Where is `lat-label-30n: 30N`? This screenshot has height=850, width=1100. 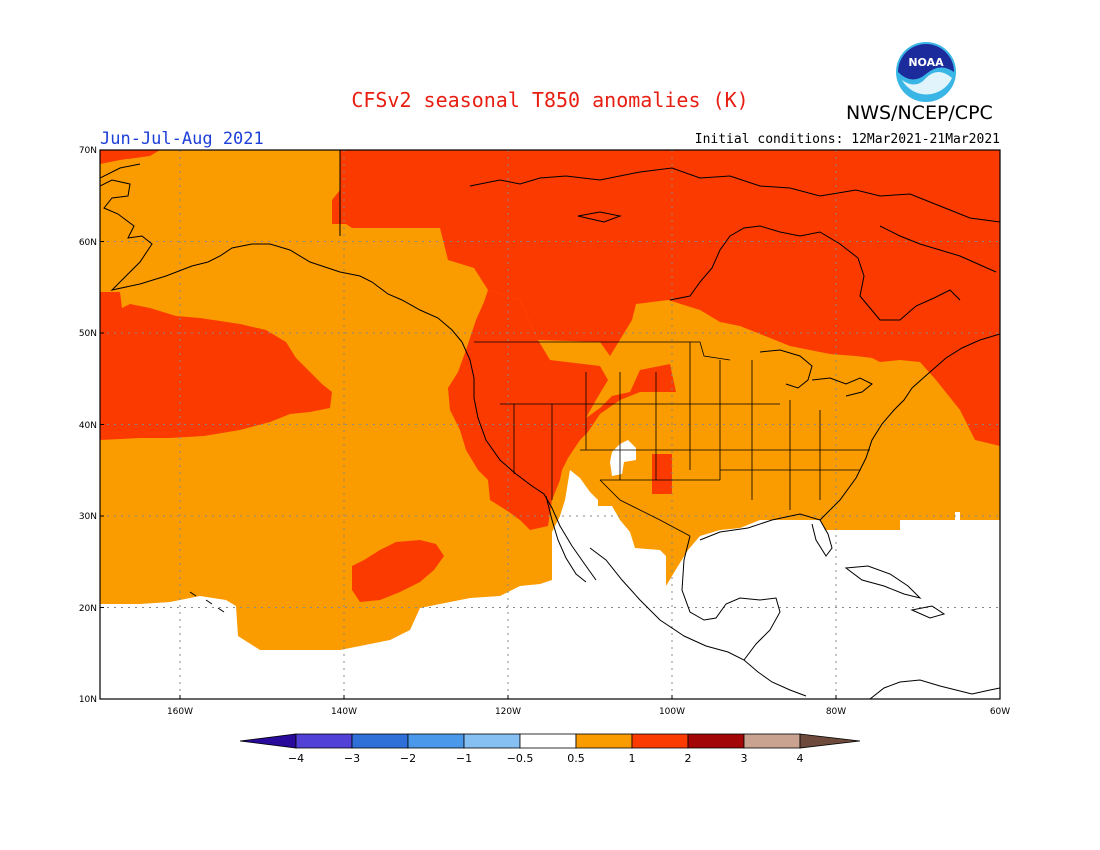
lat-label-30n: 30N is located at coordinates (88, 517).